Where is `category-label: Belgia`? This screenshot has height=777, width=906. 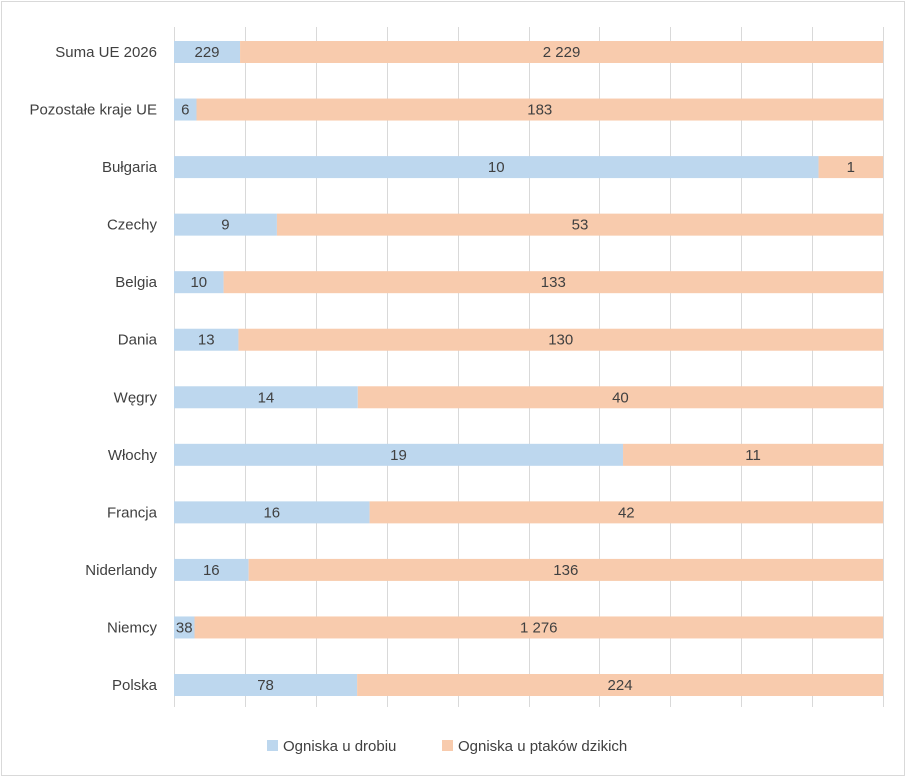
category-label: Belgia is located at coordinates (136, 282).